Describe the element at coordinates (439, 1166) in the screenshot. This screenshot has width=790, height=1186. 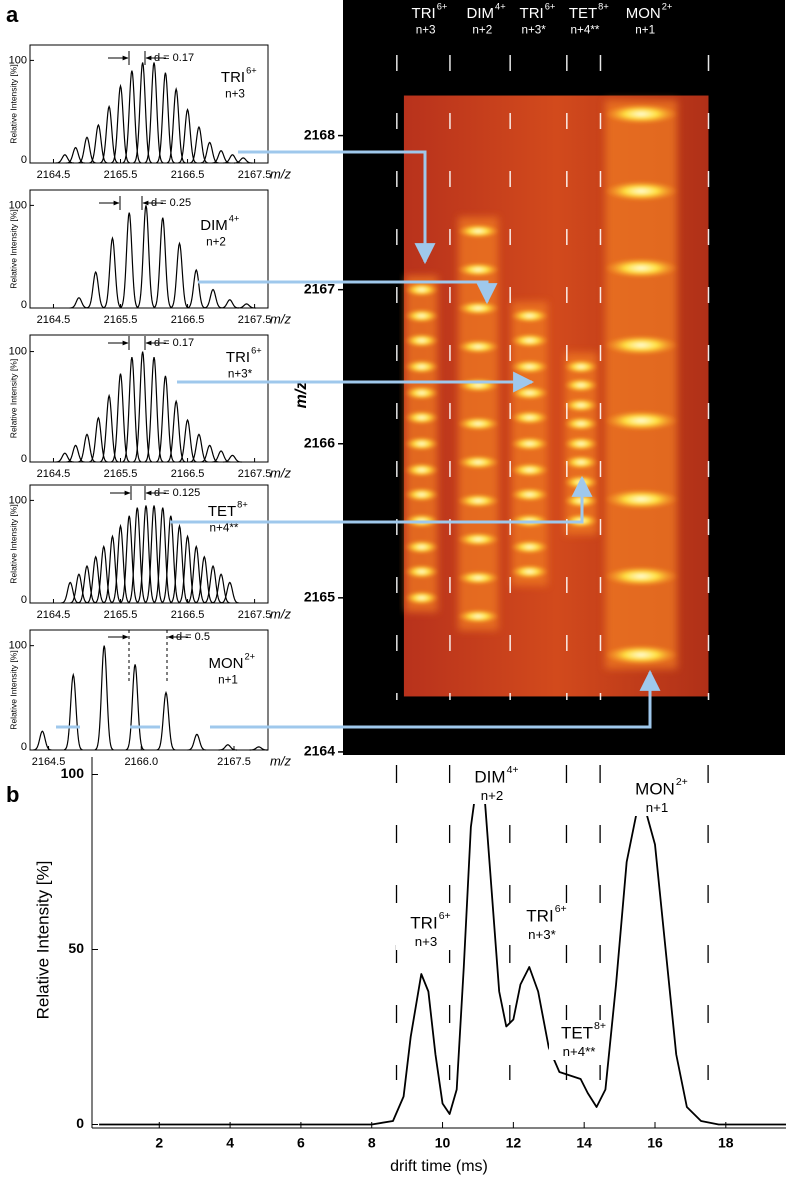
I see `x-axis-label: drift time (ms)` at that location.